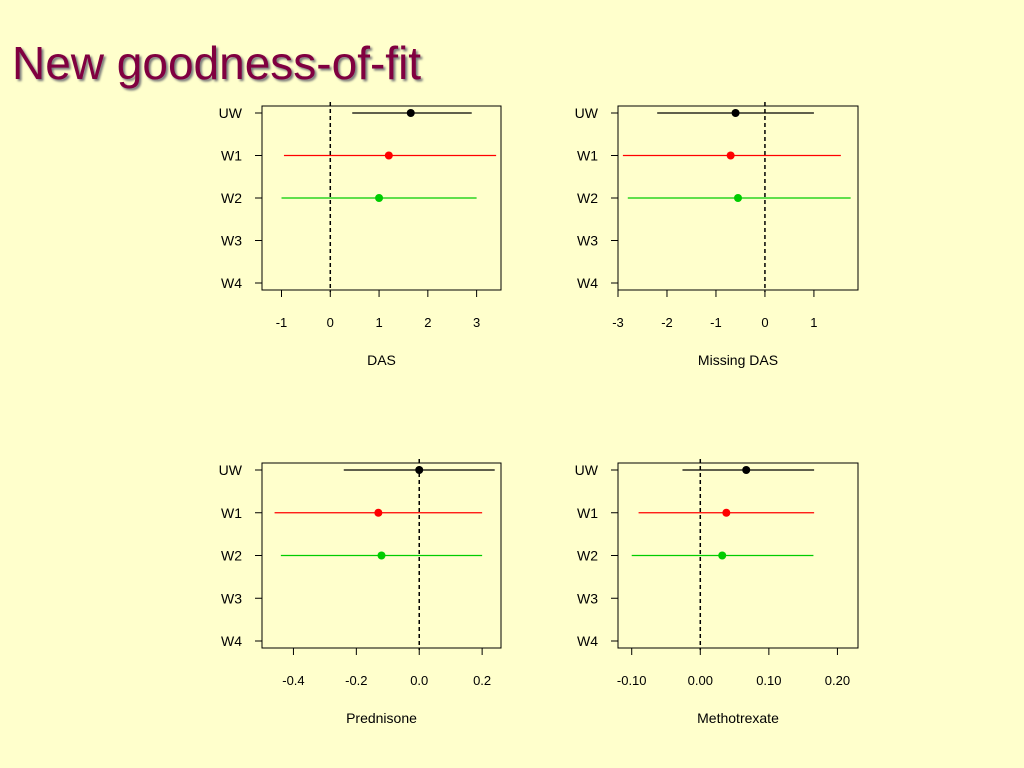 This screenshot has height=768, width=1024. Describe the element at coordinates (667, 322) in the screenshot. I see `x-tick-label: -2` at that location.